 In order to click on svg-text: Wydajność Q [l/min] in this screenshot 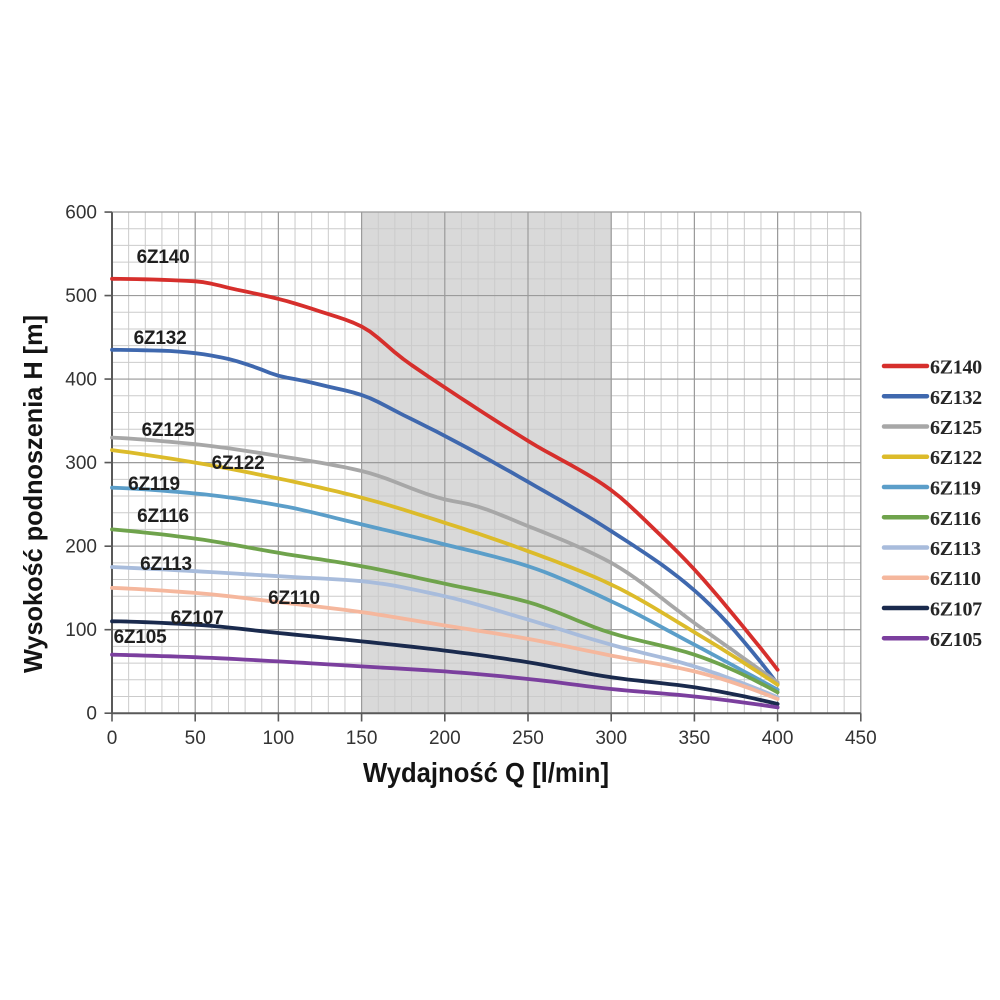, I will do `click(486, 772)`.